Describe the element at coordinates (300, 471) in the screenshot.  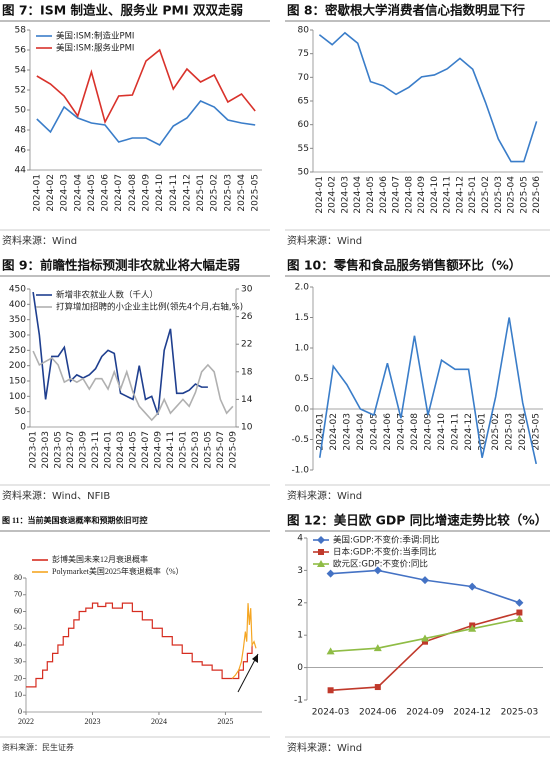
I see `y-tick-label: -1.0` at that location.